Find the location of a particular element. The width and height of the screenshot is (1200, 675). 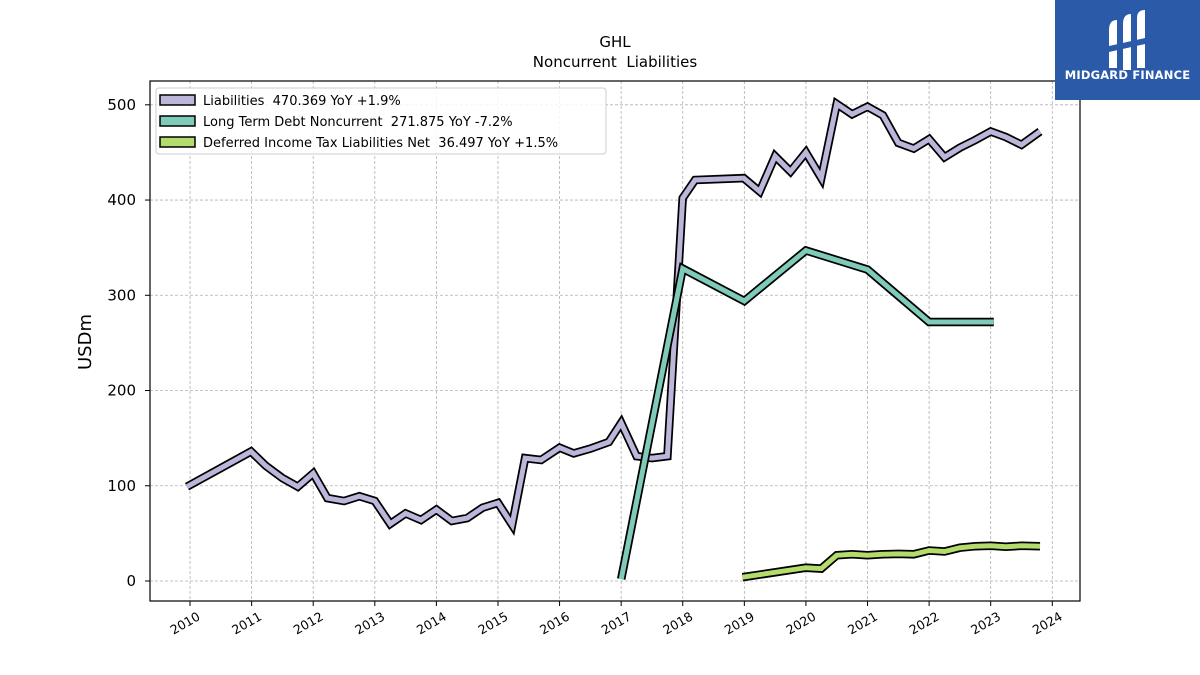

x-tick-label: 2013 is located at coordinates (369, 623).